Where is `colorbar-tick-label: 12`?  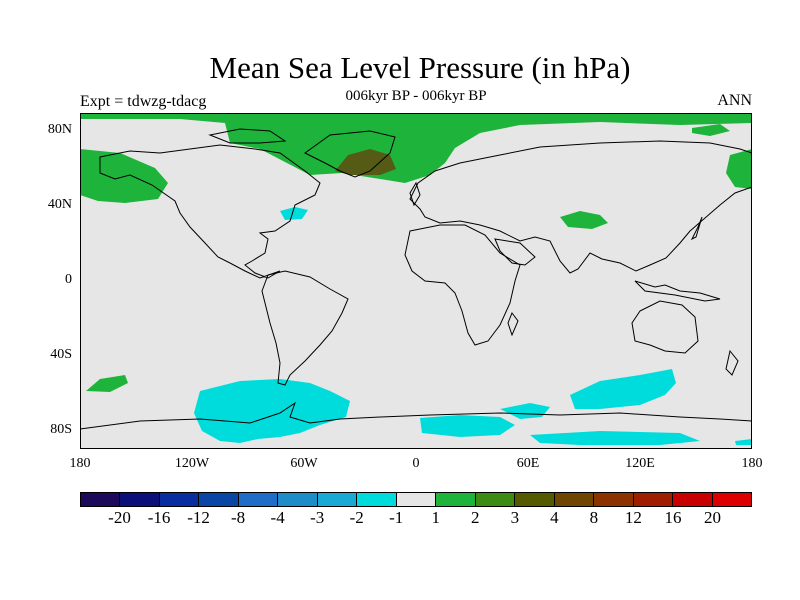
colorbar-tick-label: 12 is located at coordinates (633, 517).